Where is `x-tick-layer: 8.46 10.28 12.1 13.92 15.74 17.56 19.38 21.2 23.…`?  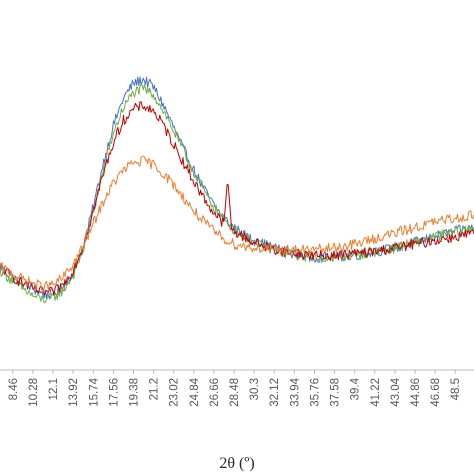 x-tick-layer: 8.46 10.28 12.1 13.92 15.74 17.56 19.38 21.2 23.… is located at coordinates (235, 388).